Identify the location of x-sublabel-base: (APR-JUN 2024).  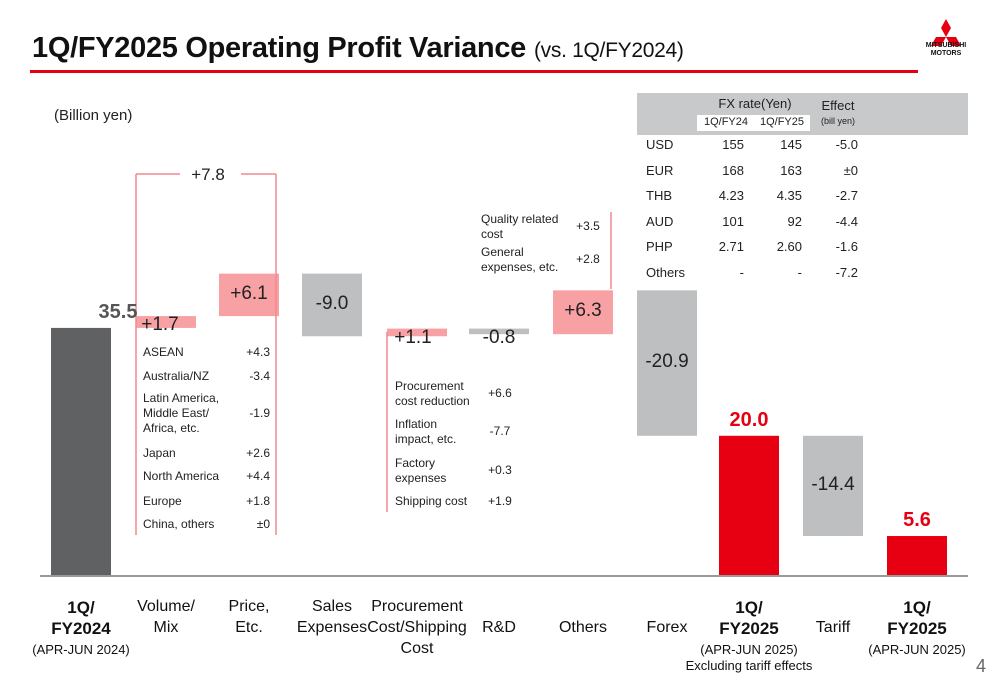
(81, 649).